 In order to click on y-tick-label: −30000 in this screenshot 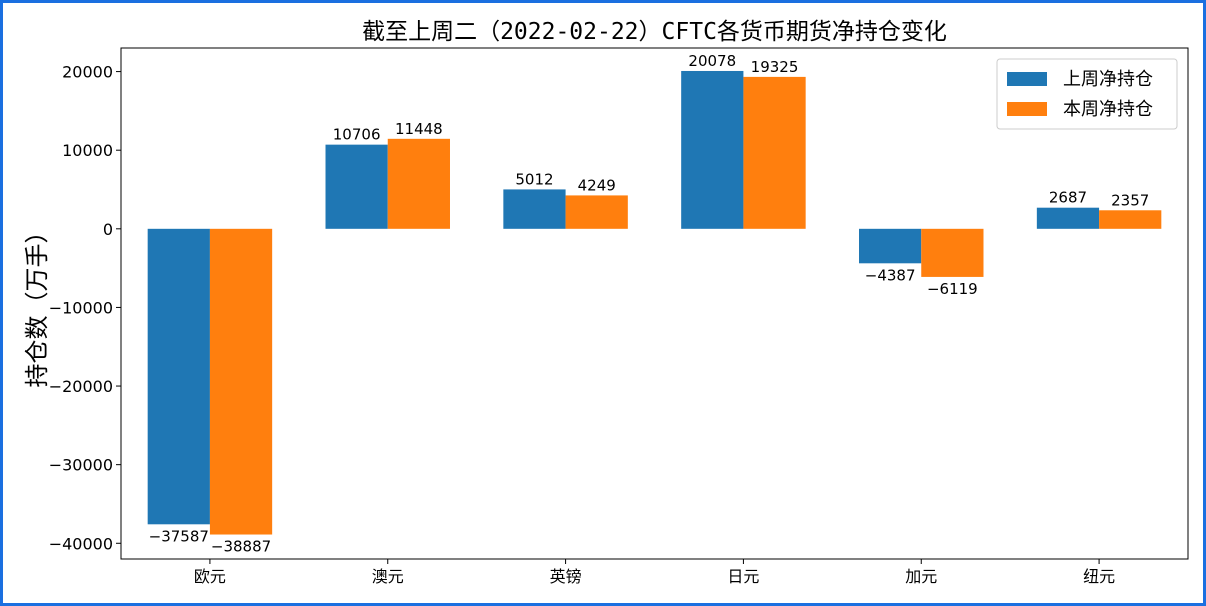, I will do `click(81, 465)`.